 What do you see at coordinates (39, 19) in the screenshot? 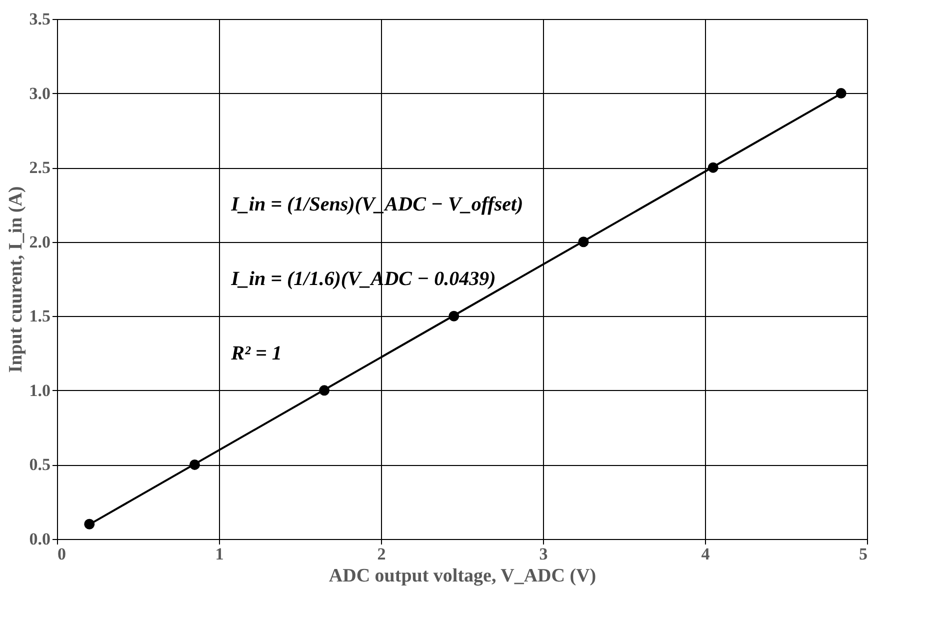
I see `y-tick-label: 3.5` at bounding box center [39, 19].